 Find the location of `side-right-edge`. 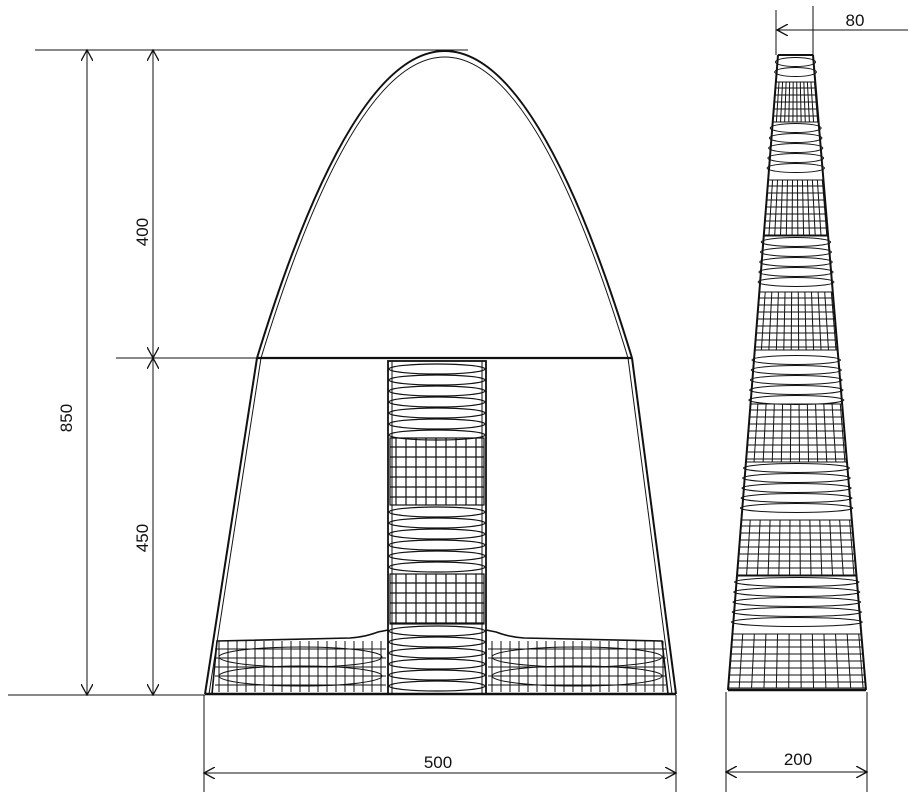

side-right-edge is located at coordinates (839, 372).